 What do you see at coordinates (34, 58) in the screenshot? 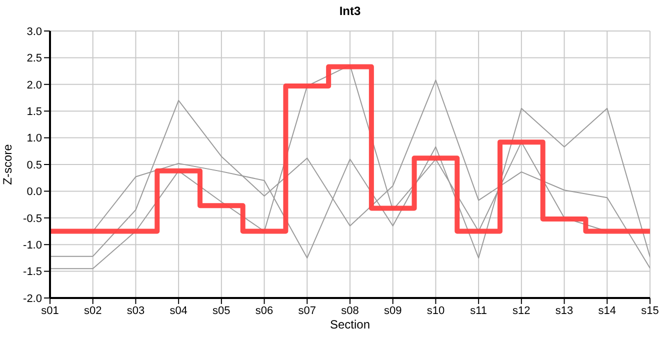
I see `y-tick-label: 2.5` at bounding box center [34, 58].